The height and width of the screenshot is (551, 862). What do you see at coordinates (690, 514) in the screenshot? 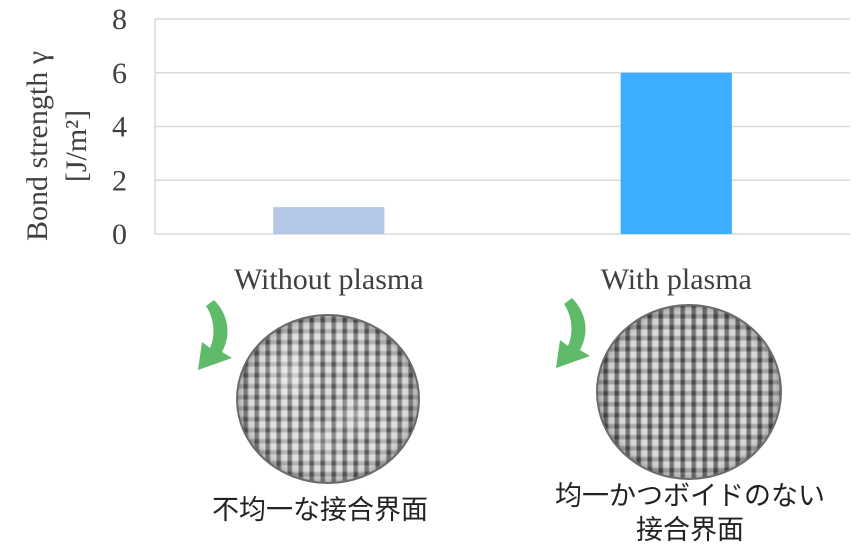
I see `caption-with-plasma: 均一かつボイドのない 接合界面` at bounding box center [690, 514].